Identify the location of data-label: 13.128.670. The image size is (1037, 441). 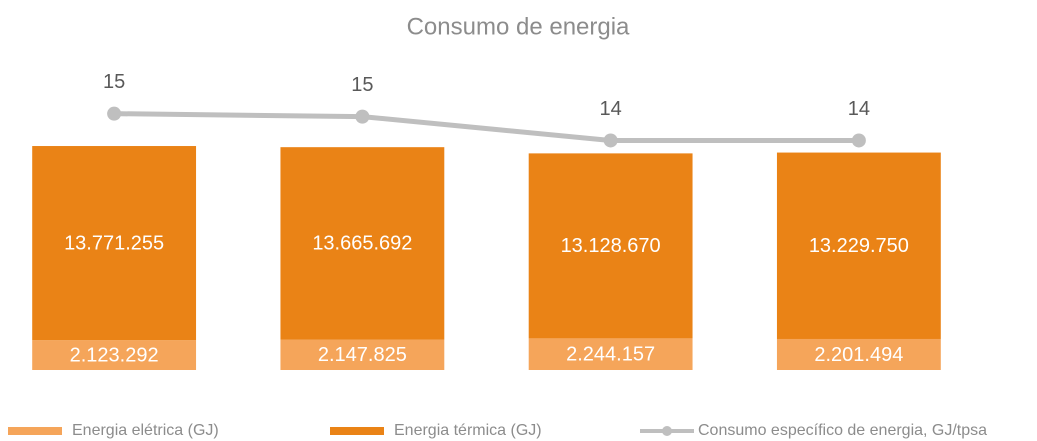
(611, 246).